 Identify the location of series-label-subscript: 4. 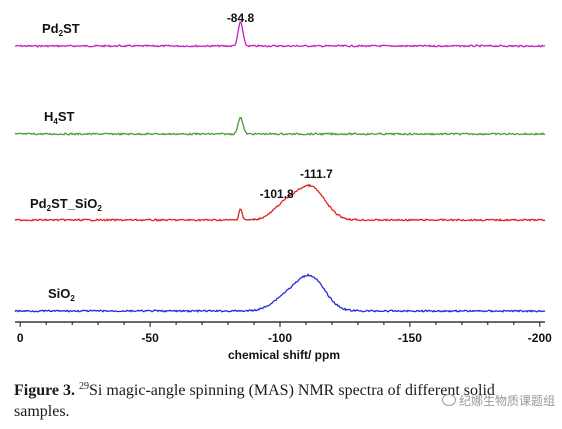
(55, 121).